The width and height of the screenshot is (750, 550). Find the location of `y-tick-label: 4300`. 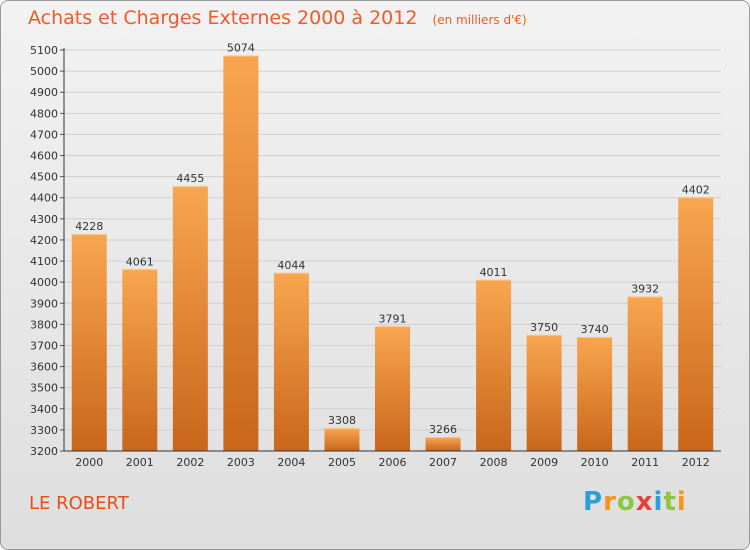

y-tick-label: 4300 is located at coordinates (44, 219).